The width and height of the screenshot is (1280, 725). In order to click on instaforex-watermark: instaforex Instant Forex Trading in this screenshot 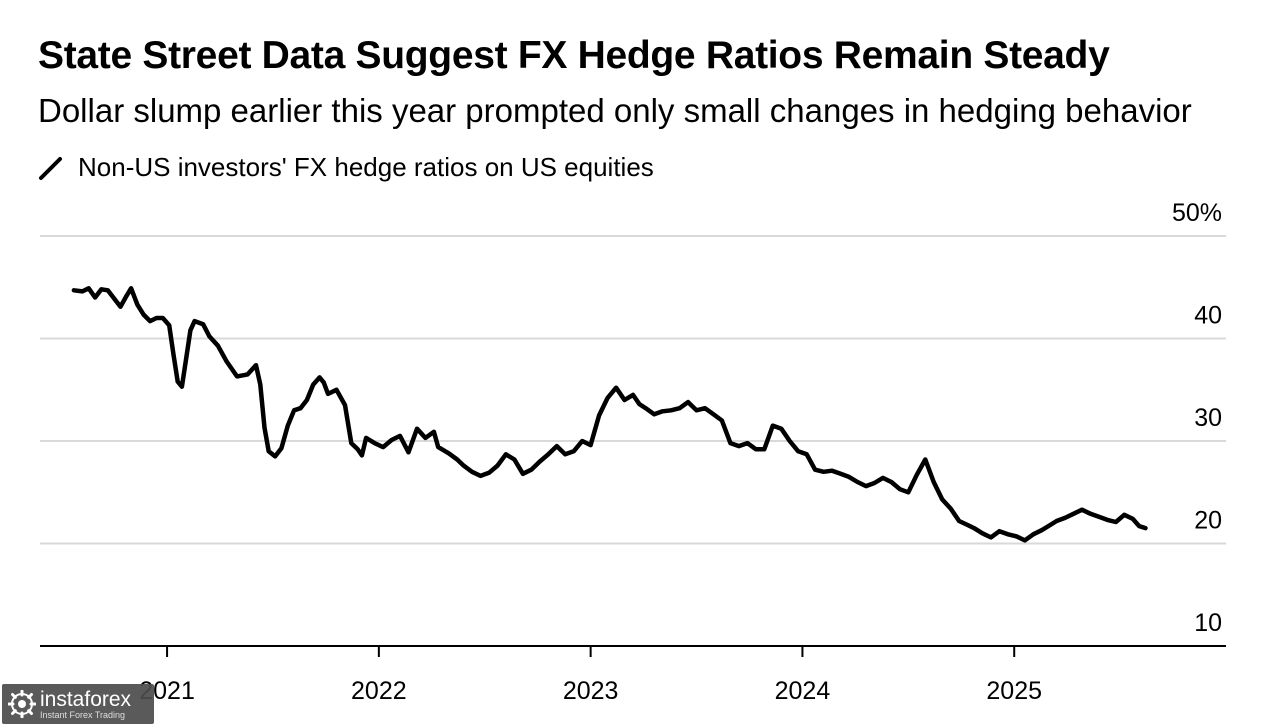, I will do `click(78, 704)`.